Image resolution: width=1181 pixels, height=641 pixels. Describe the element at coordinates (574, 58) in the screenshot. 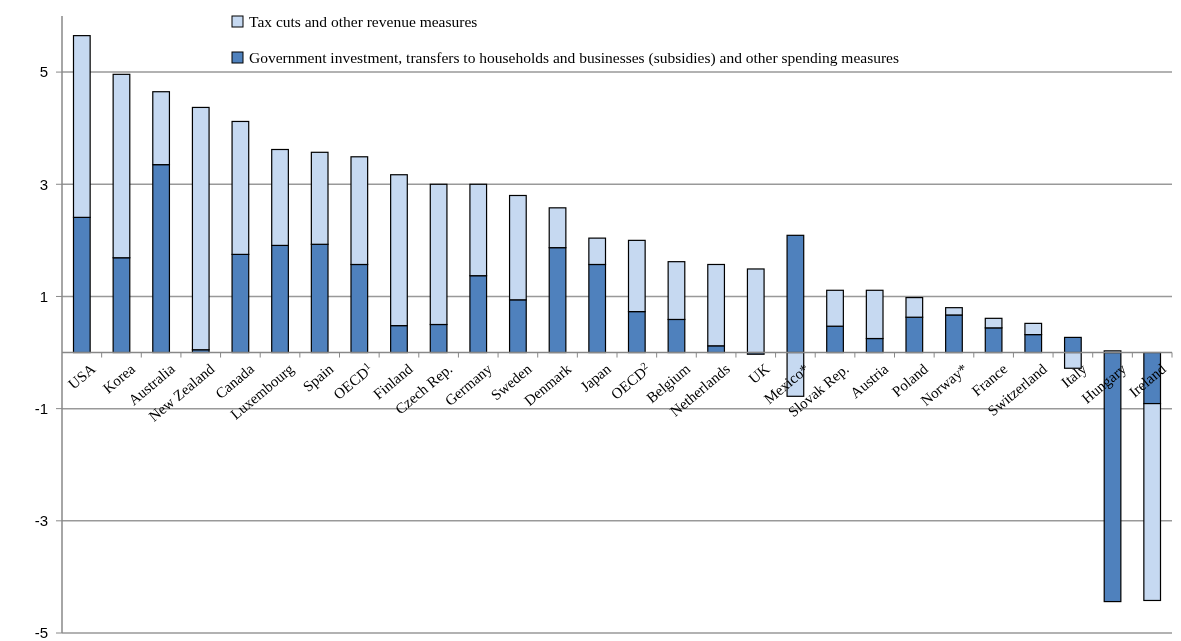

I see `legend-label: Government investment, transfers to households and businesses (subsidies) and other spending measures` at that location.